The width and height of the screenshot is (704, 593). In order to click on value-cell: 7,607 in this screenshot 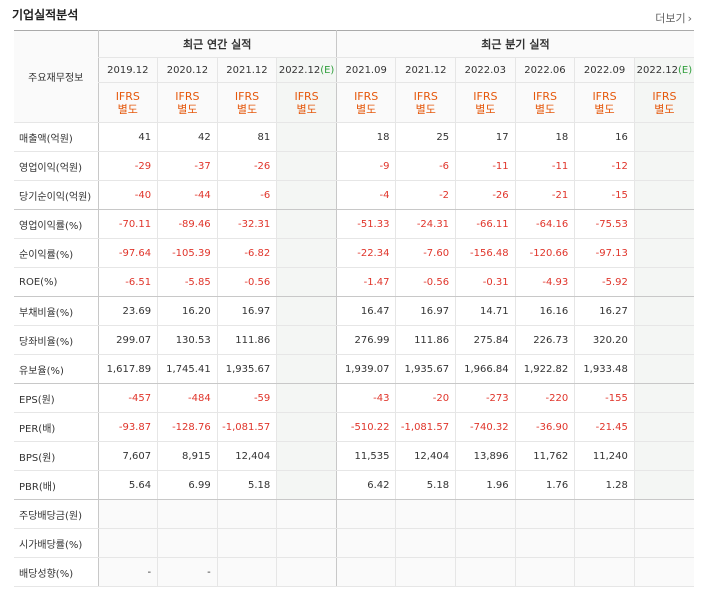, I will do `click(127, 456)`.